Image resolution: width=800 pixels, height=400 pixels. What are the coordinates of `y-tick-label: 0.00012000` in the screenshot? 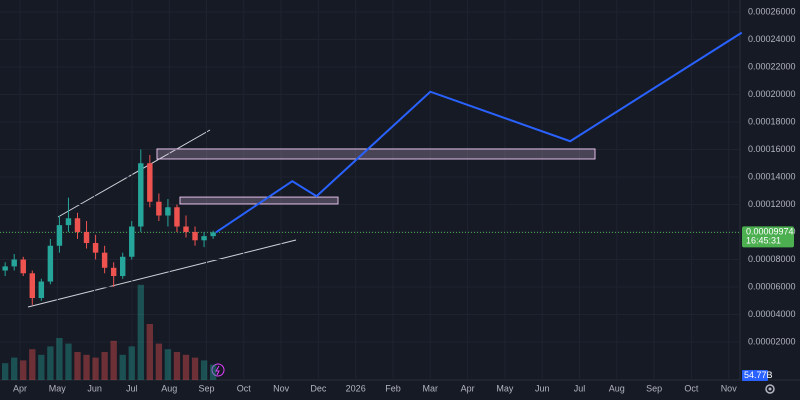 It's located at (772, 204).